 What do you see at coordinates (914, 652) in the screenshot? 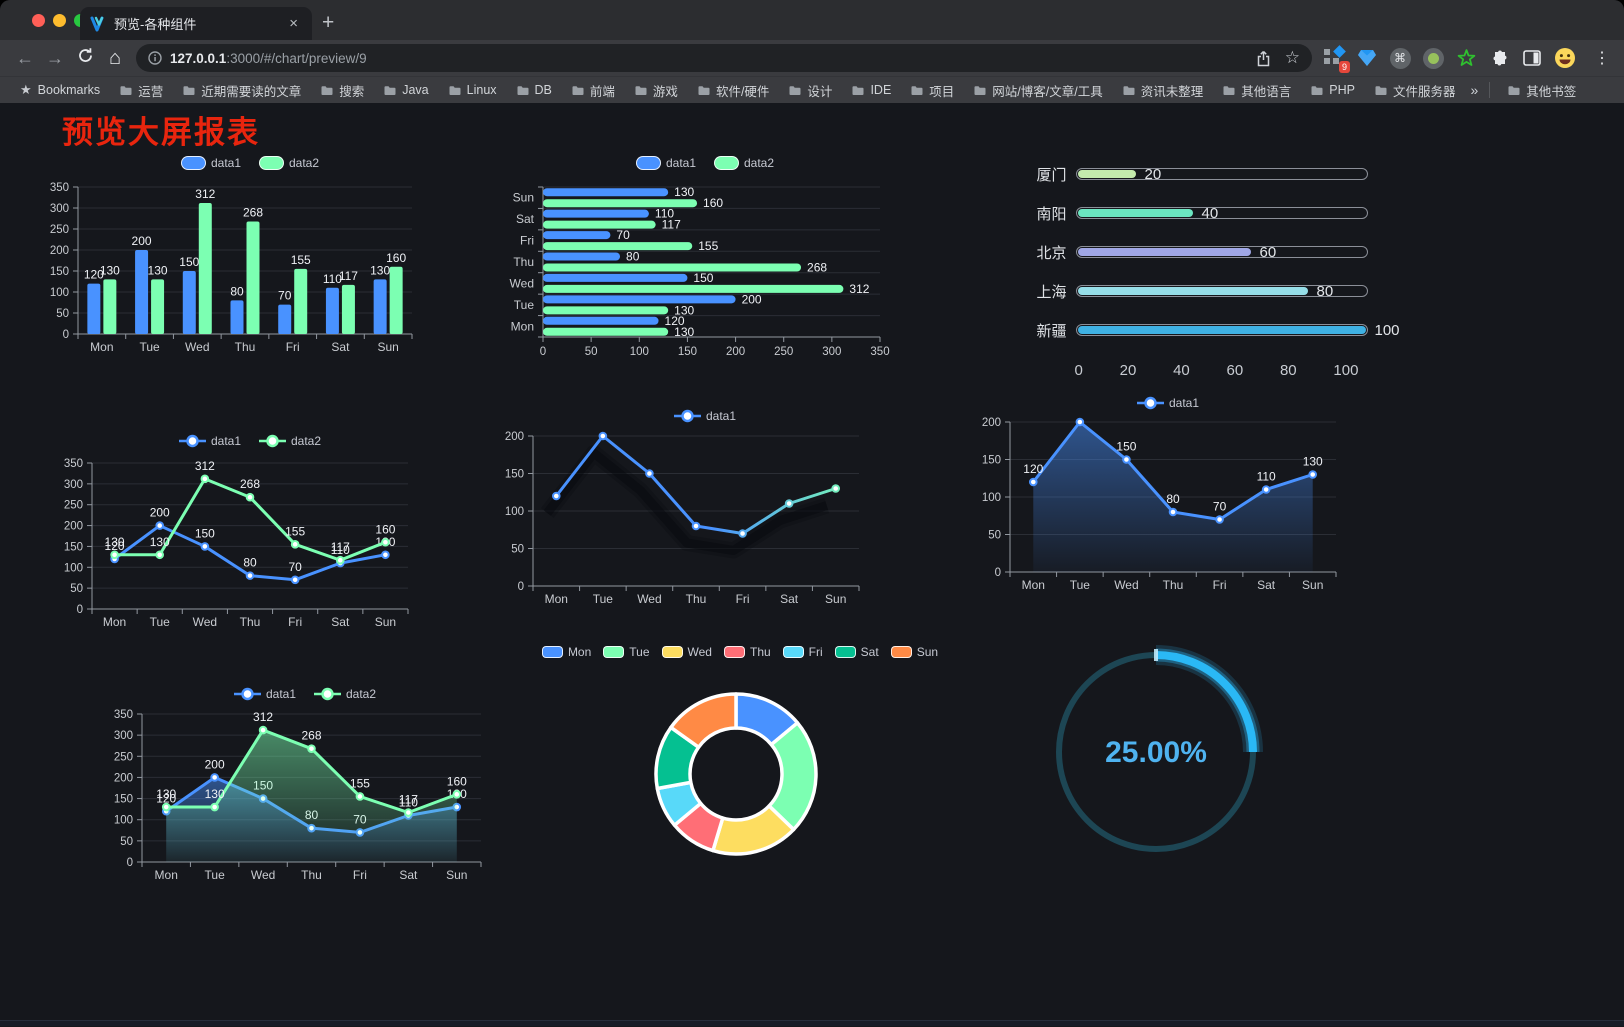
I see `legend-item: Sun` at bounding box center [914, 652].